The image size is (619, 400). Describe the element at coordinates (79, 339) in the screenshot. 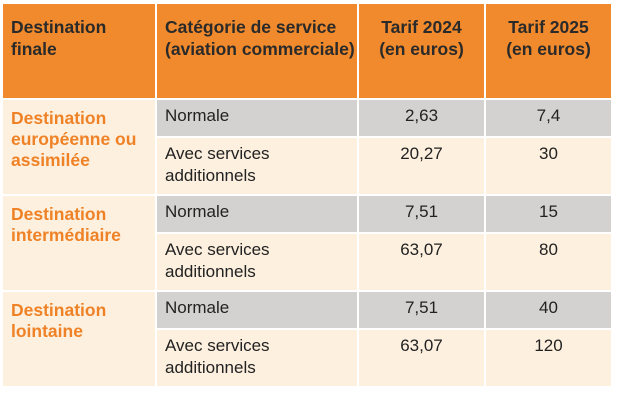

I see `destination-lointaine: Destination lointaine` at that location.